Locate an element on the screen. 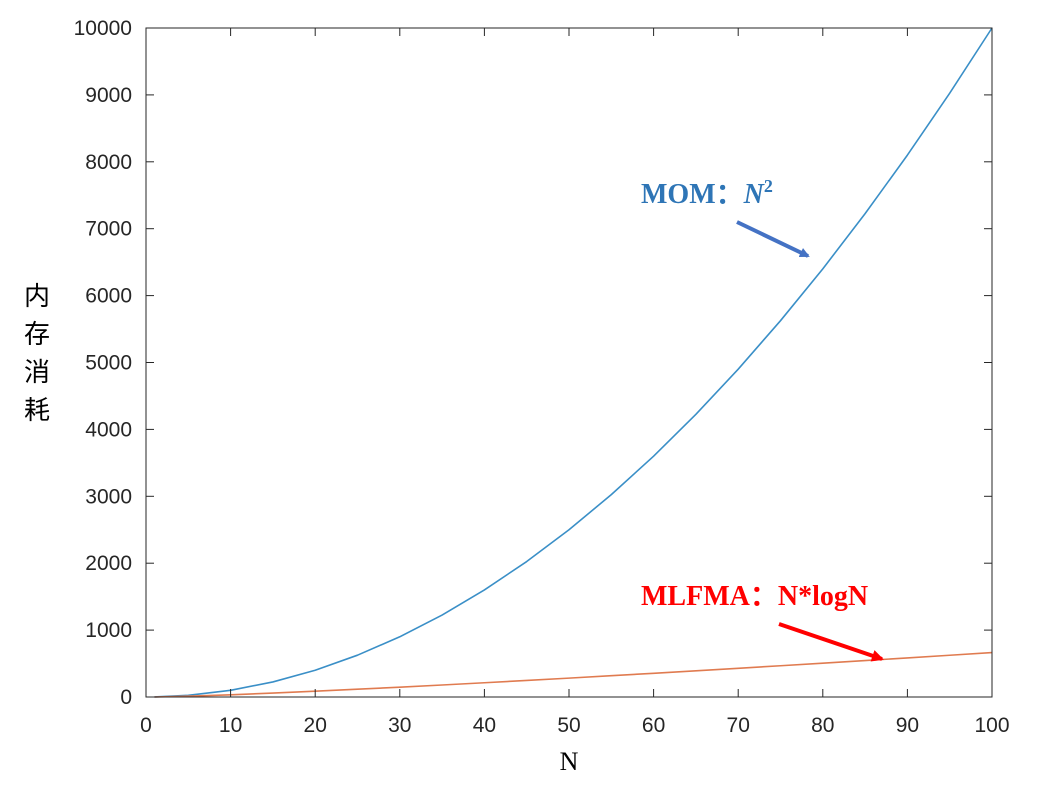 The height and width of the screenshot is (797, 1040). y-tick-label: 0 is located at coordinates (126, 697).